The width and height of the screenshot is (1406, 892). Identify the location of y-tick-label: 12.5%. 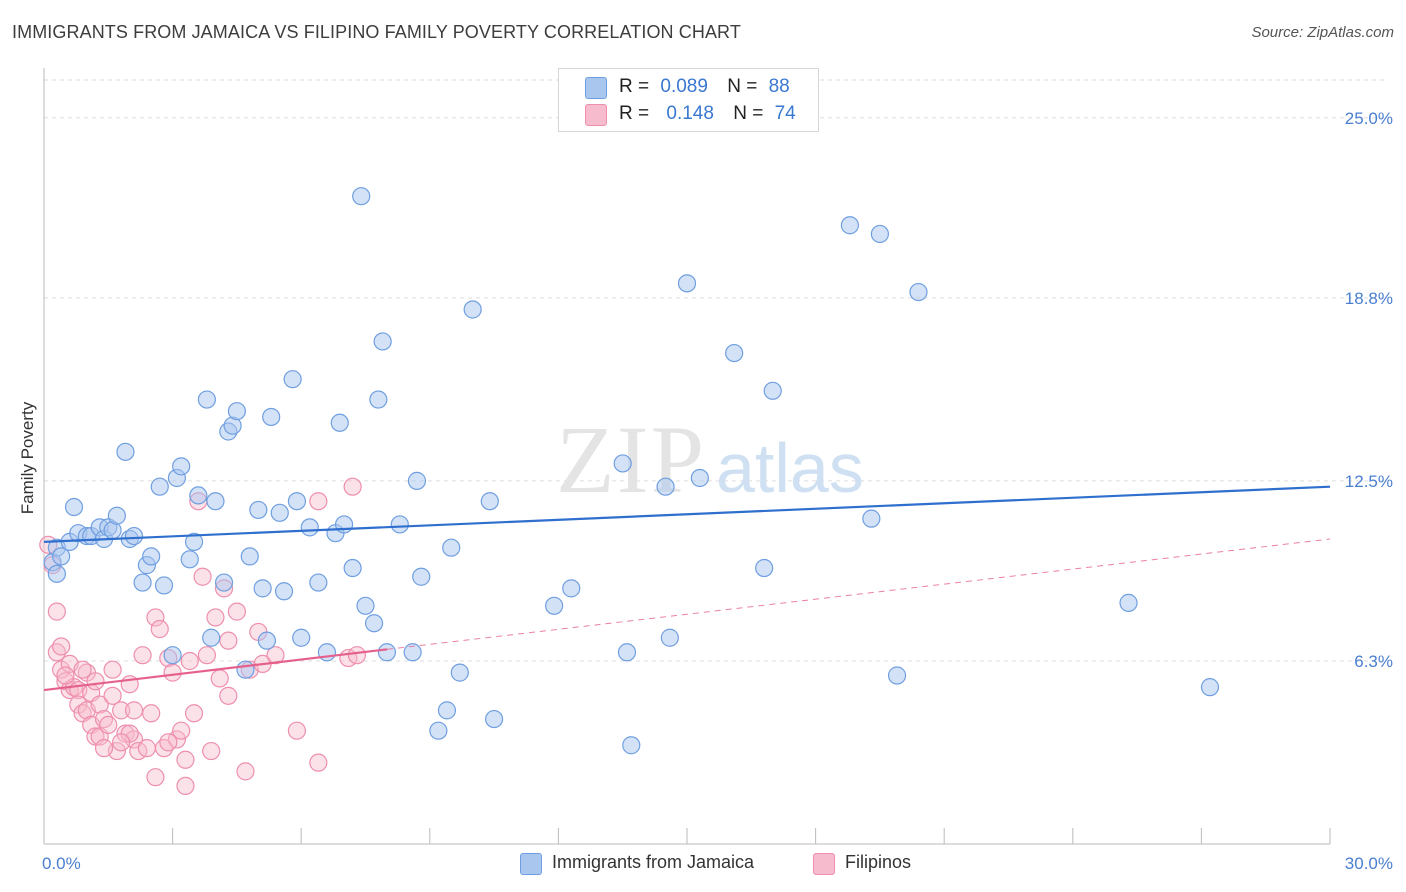
(1369, 481).